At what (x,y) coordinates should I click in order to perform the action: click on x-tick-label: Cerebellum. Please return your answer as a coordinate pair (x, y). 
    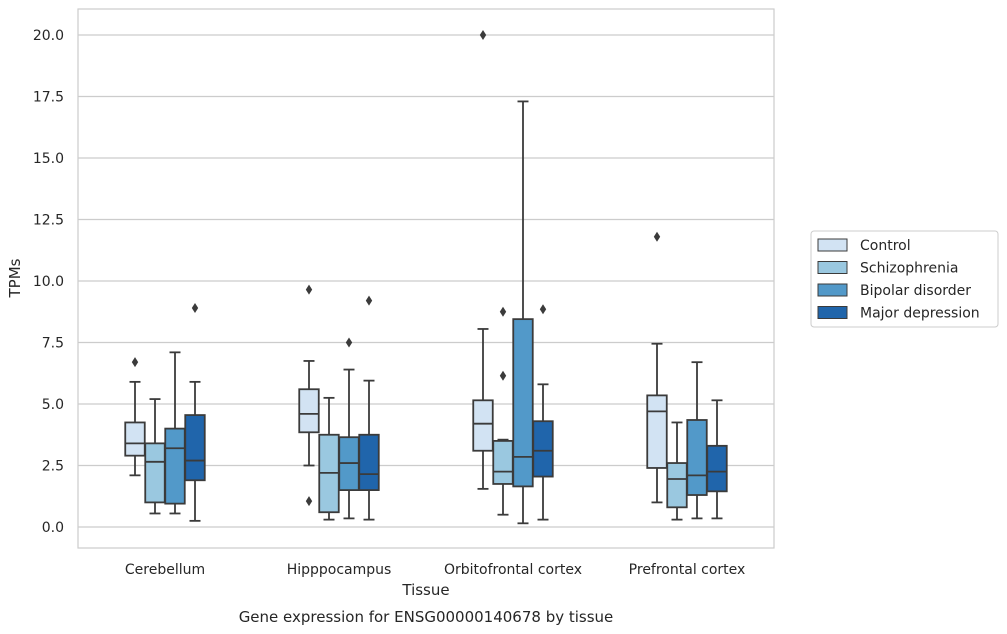
    Looking at the image, I should click on (165, 570).